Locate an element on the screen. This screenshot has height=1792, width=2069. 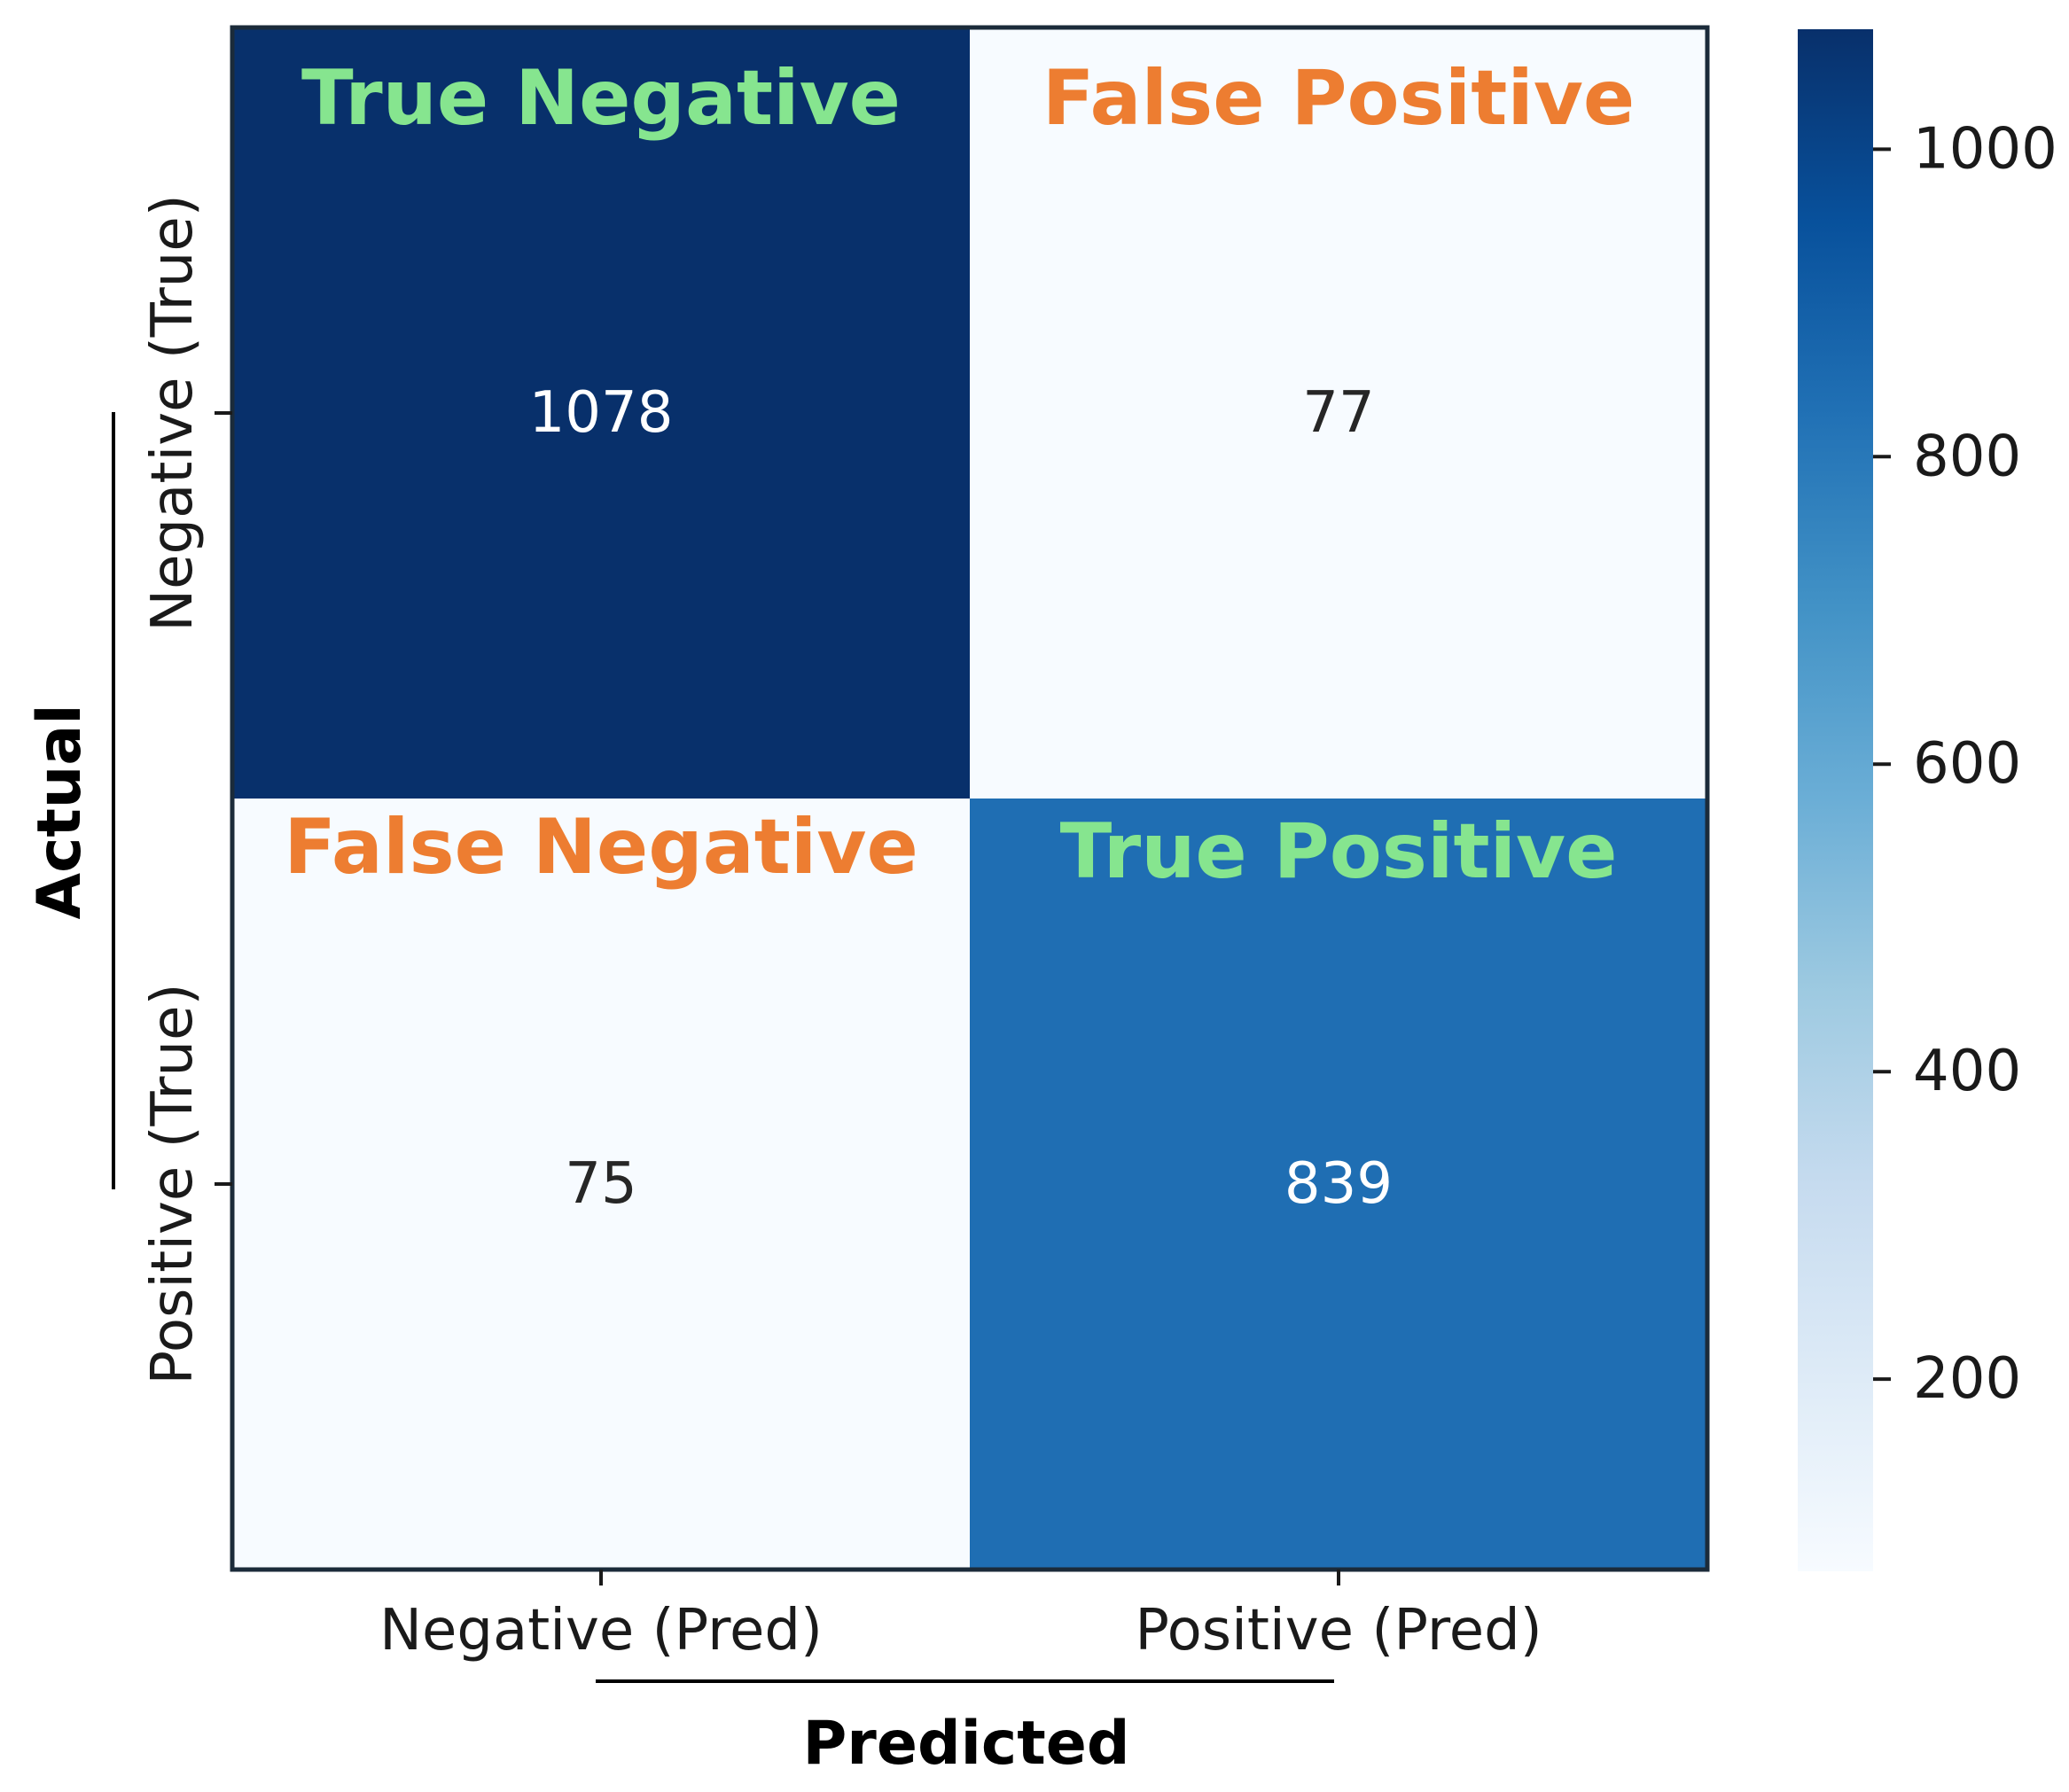
cell-value-label: 77 is located at coordinates (1338, 413).